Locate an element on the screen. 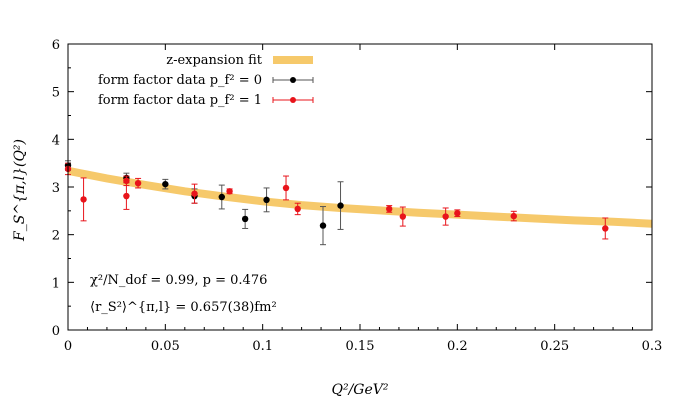 This screenshot has width=675, height=405. legend-swatch-fit is located at coordinates (293, 60).